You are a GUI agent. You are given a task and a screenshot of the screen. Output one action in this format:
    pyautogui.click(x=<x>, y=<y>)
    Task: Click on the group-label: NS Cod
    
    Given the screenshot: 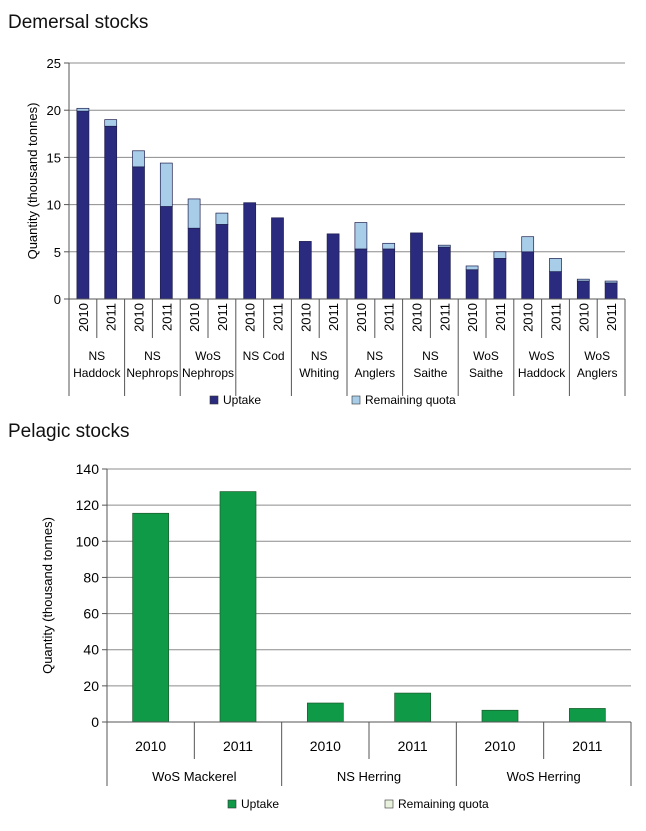 What is the action you would take?
    pyautogui.click(x=264, y=356)
    